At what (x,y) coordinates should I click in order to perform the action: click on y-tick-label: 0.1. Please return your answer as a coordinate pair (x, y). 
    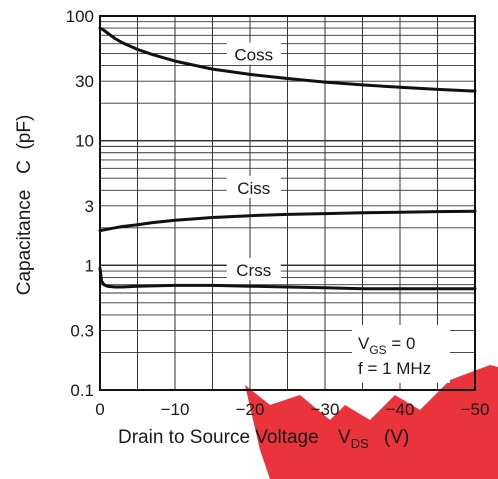
    Looking at the image, I should click on (82, 390).